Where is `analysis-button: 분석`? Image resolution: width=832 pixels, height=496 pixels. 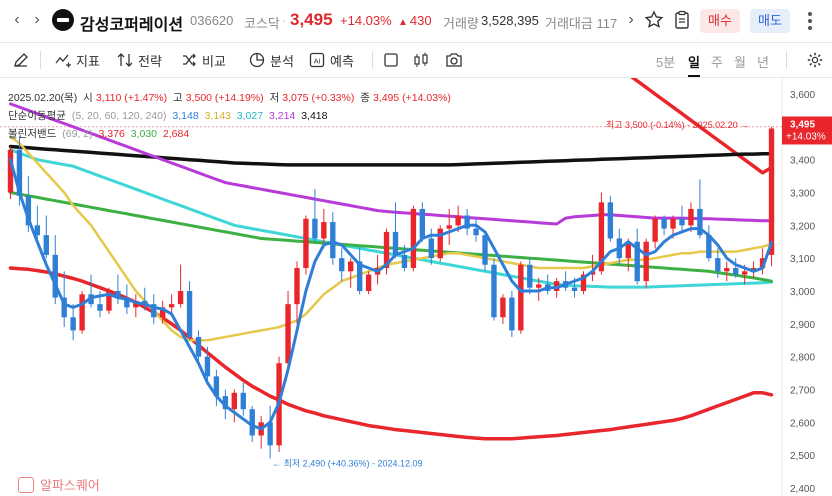
analysis-button: 분석 is located at coordinates (271, 60).